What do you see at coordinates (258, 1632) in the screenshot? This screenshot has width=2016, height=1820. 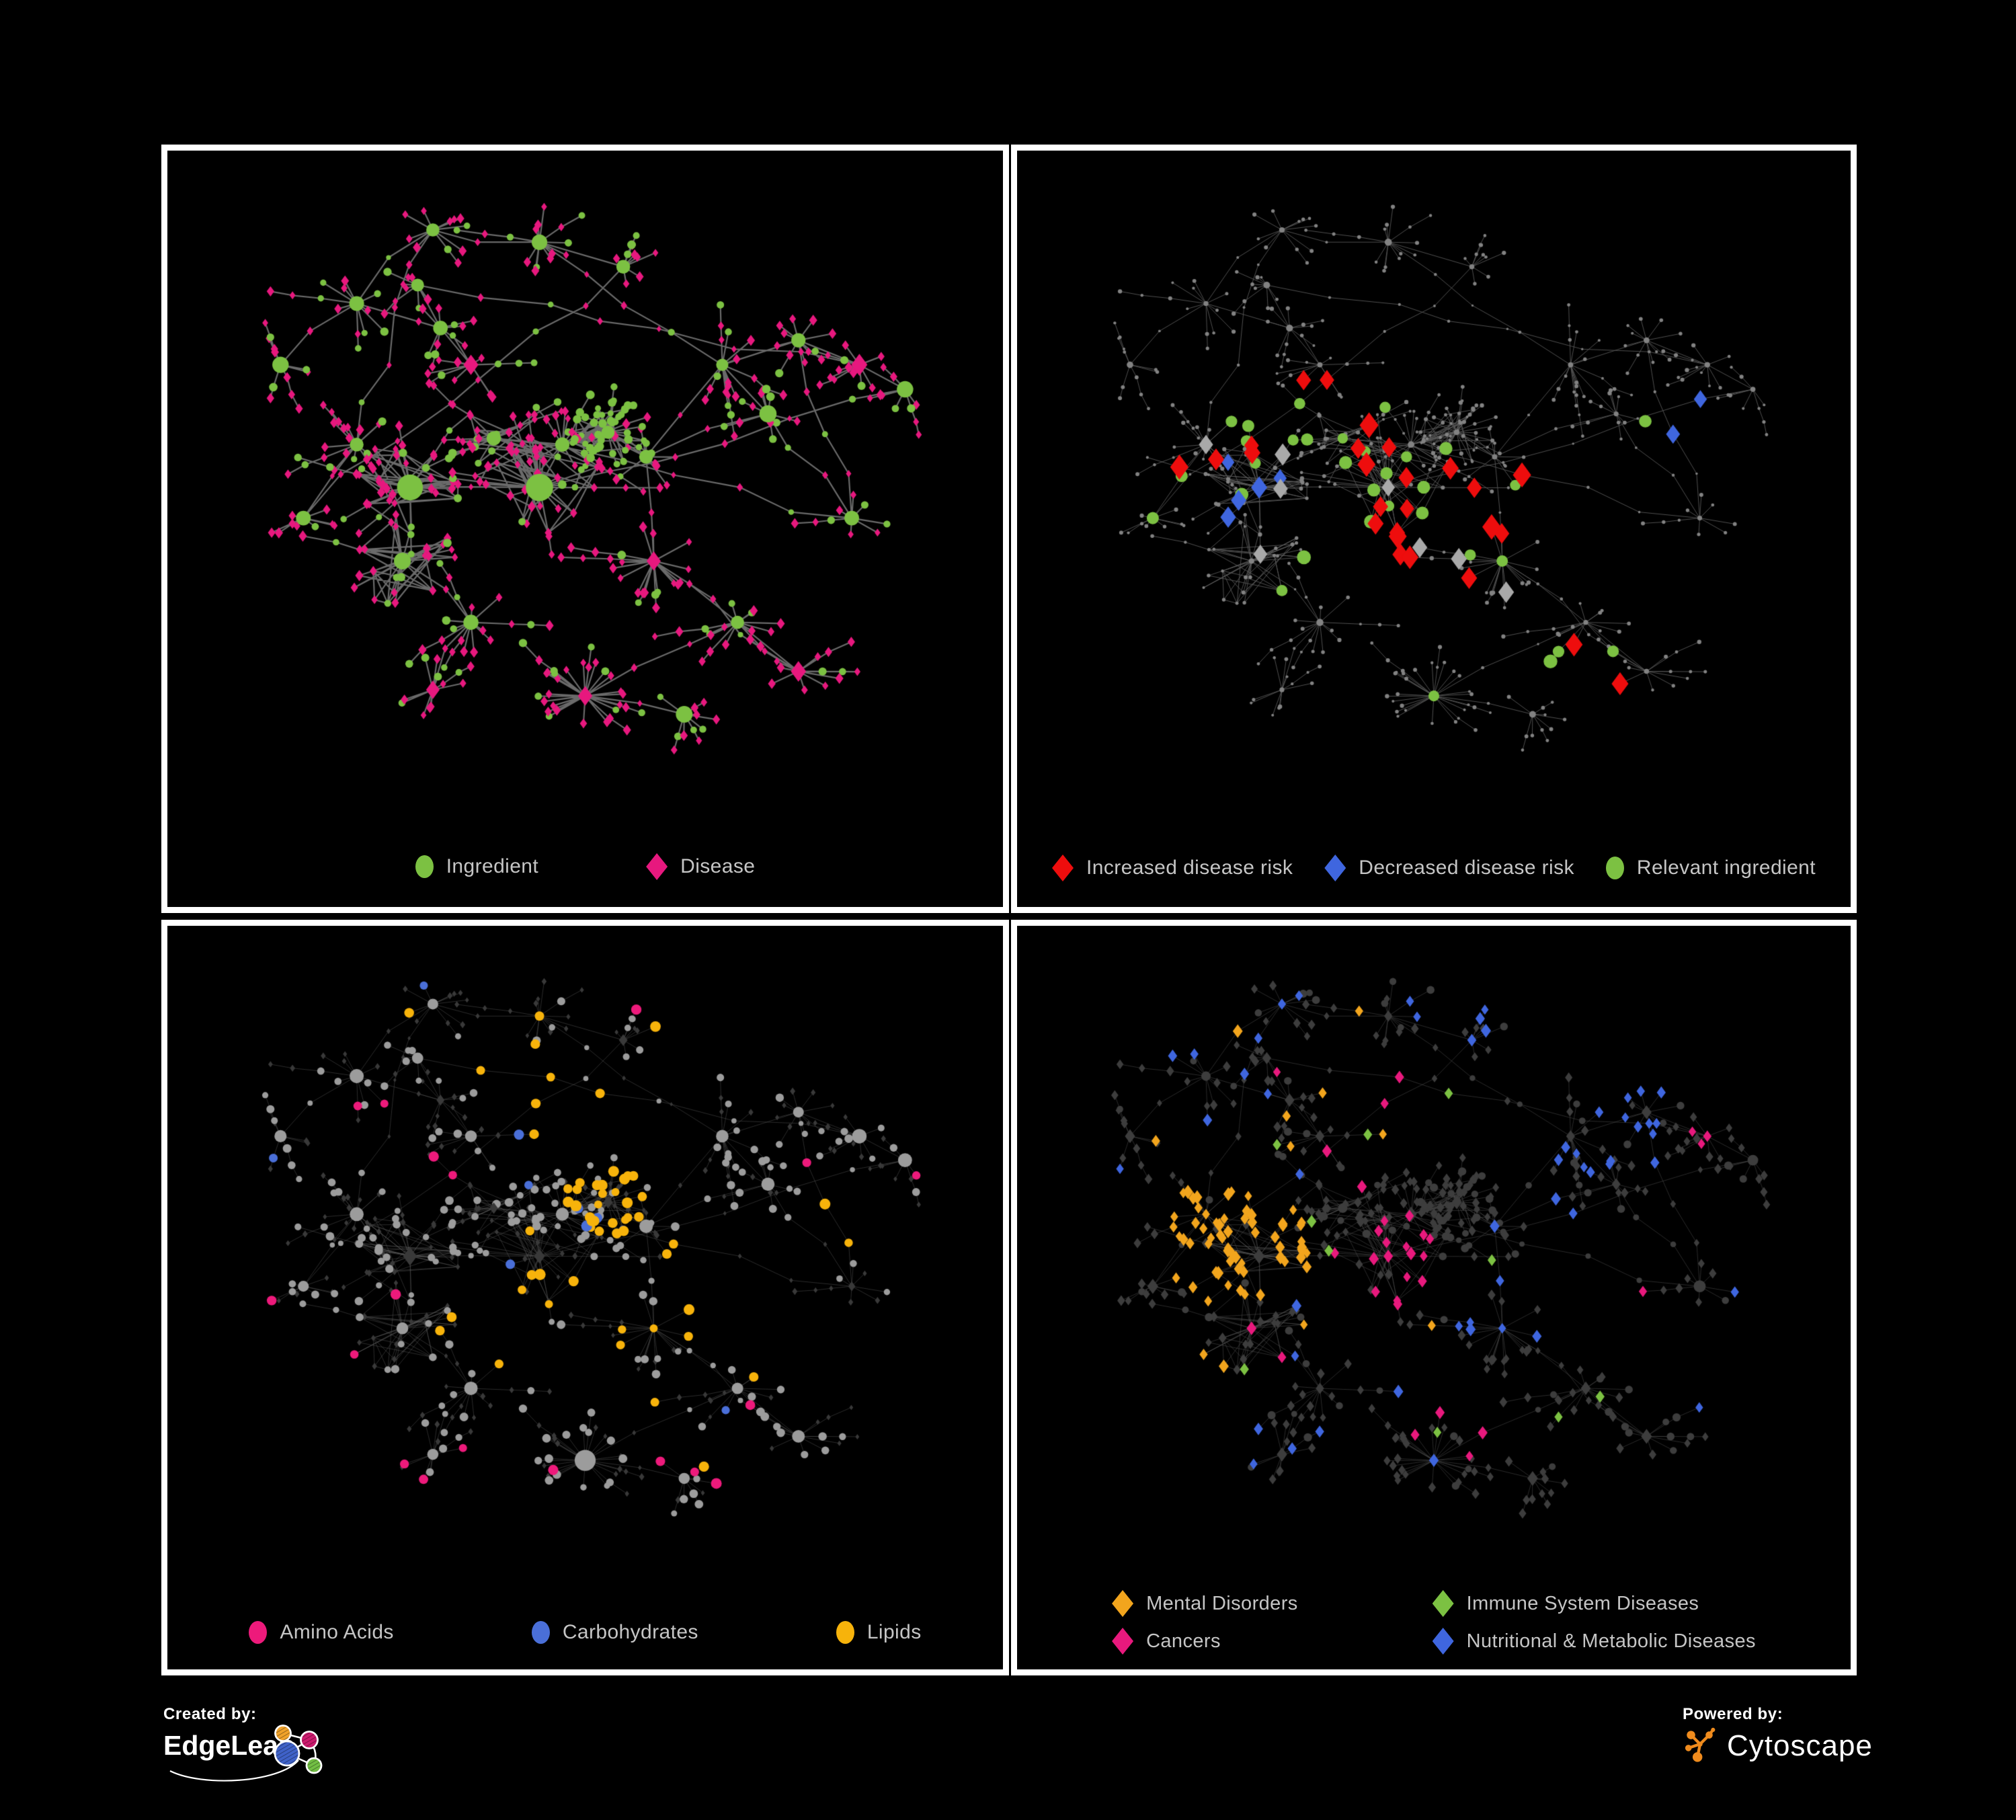 I see `amino-acids-marker-icon` at bounding box center [258, 1632].